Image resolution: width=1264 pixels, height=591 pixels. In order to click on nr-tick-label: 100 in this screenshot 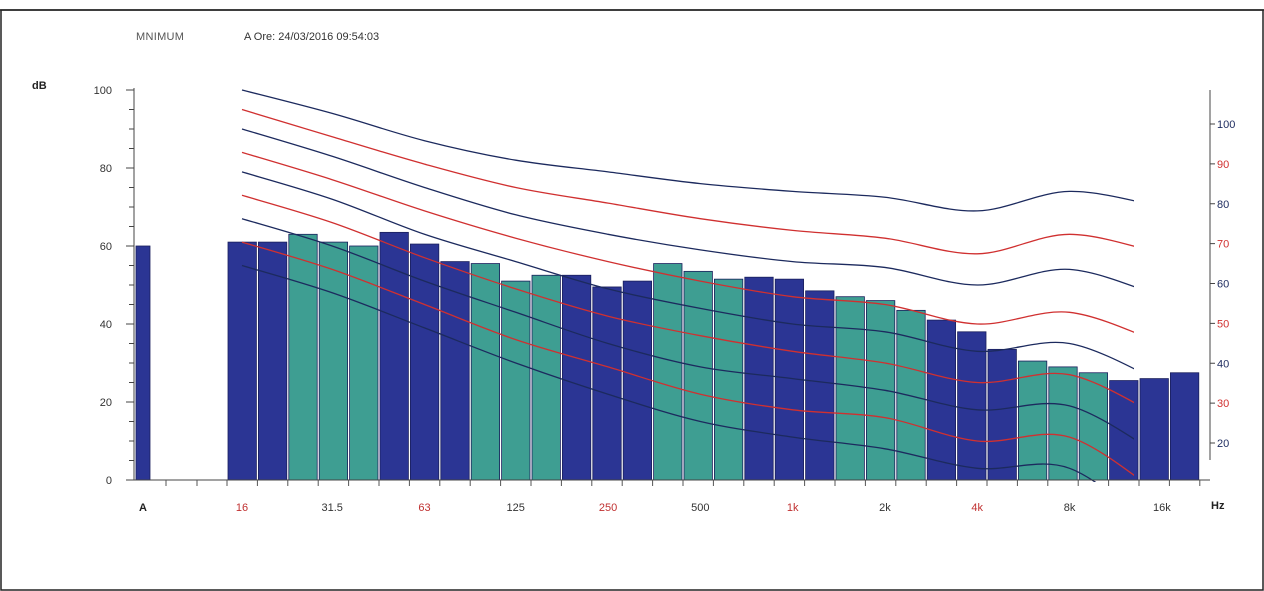, I will do `click(1226, 125)`.